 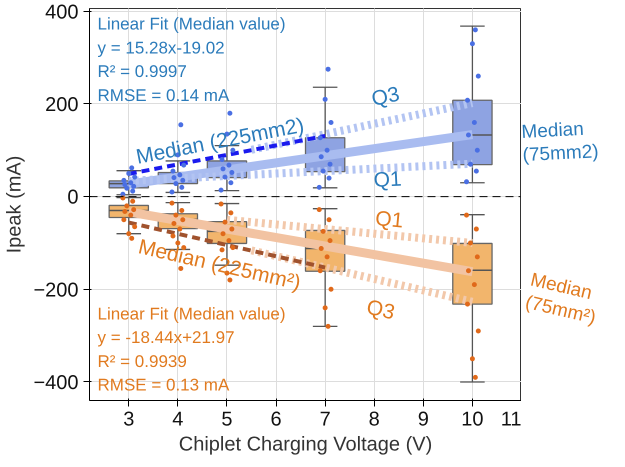 What do you see at coordinates (128, 419) in the screenshot?
I see `x-tick-label: 3` at bounding box center [128, 419].